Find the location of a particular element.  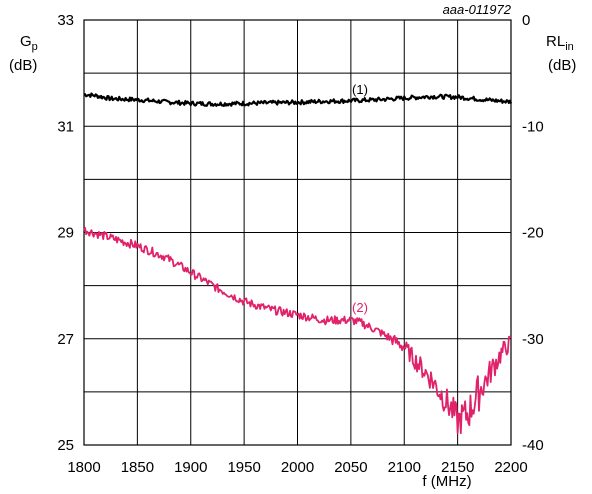

x-tick-label: 1850 is located at coordinates (137, 467).